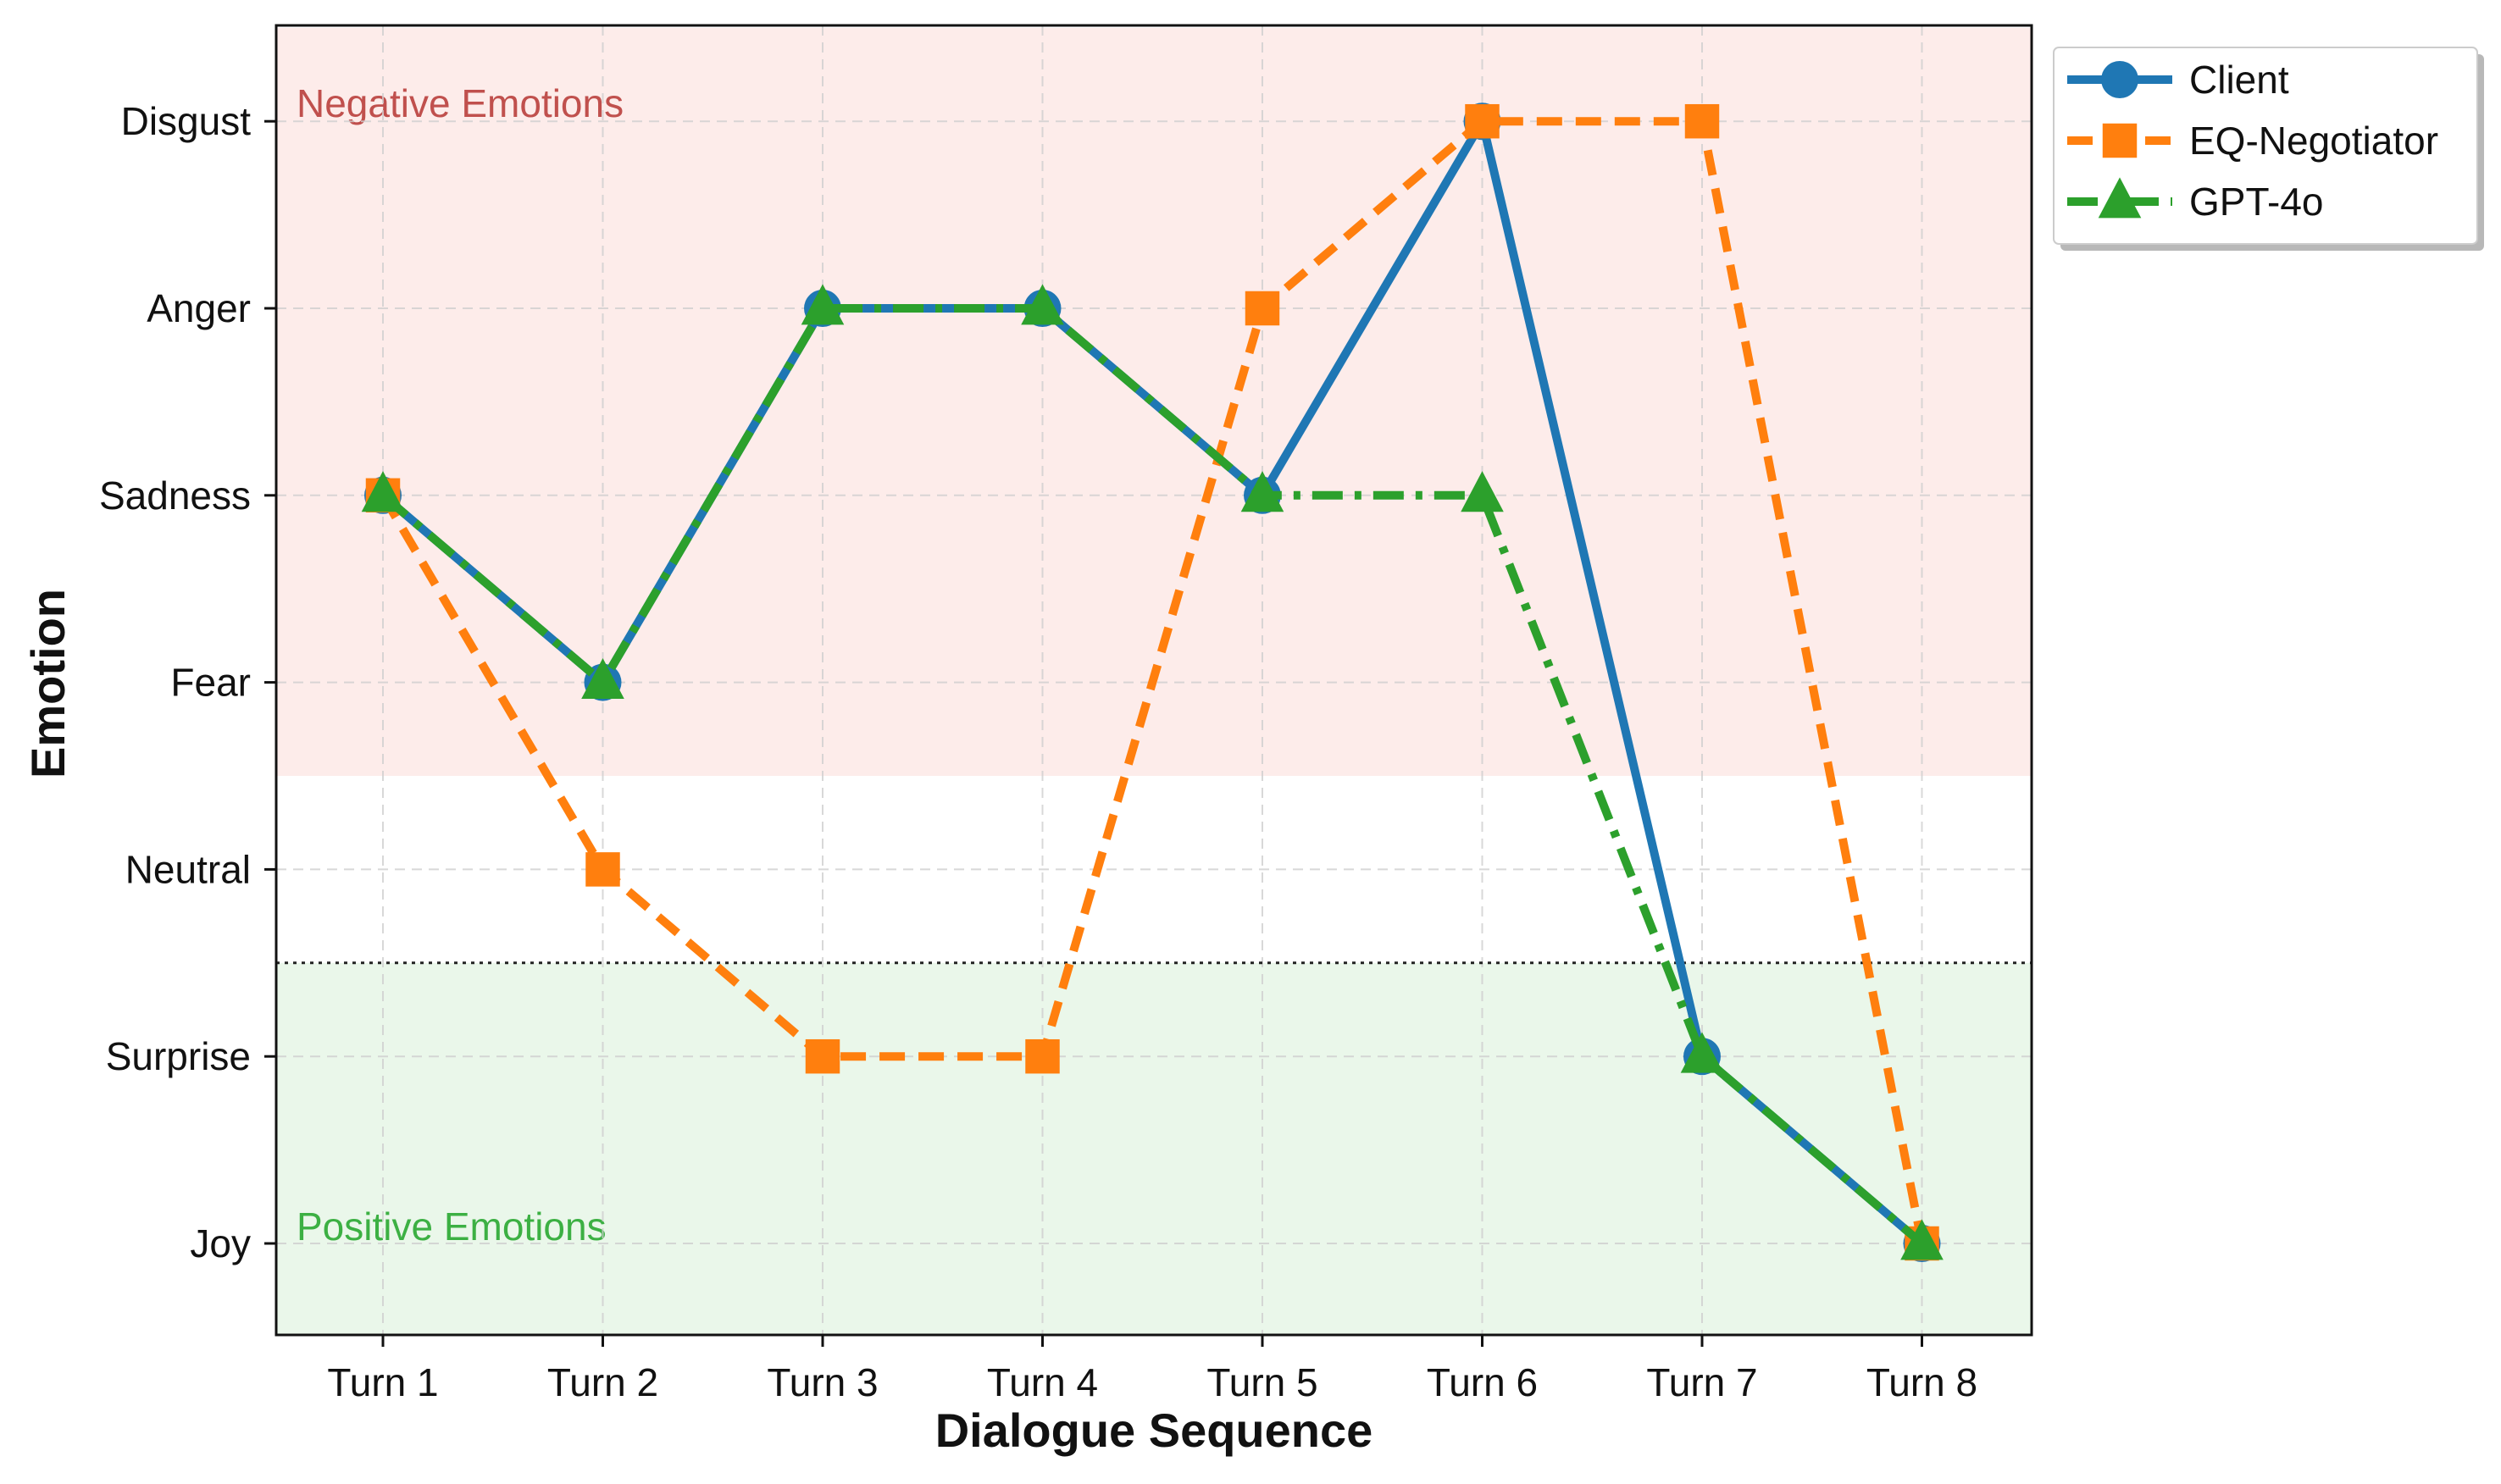  I want to click on x-tick-label: Turn 5, so click(1261, 1382).